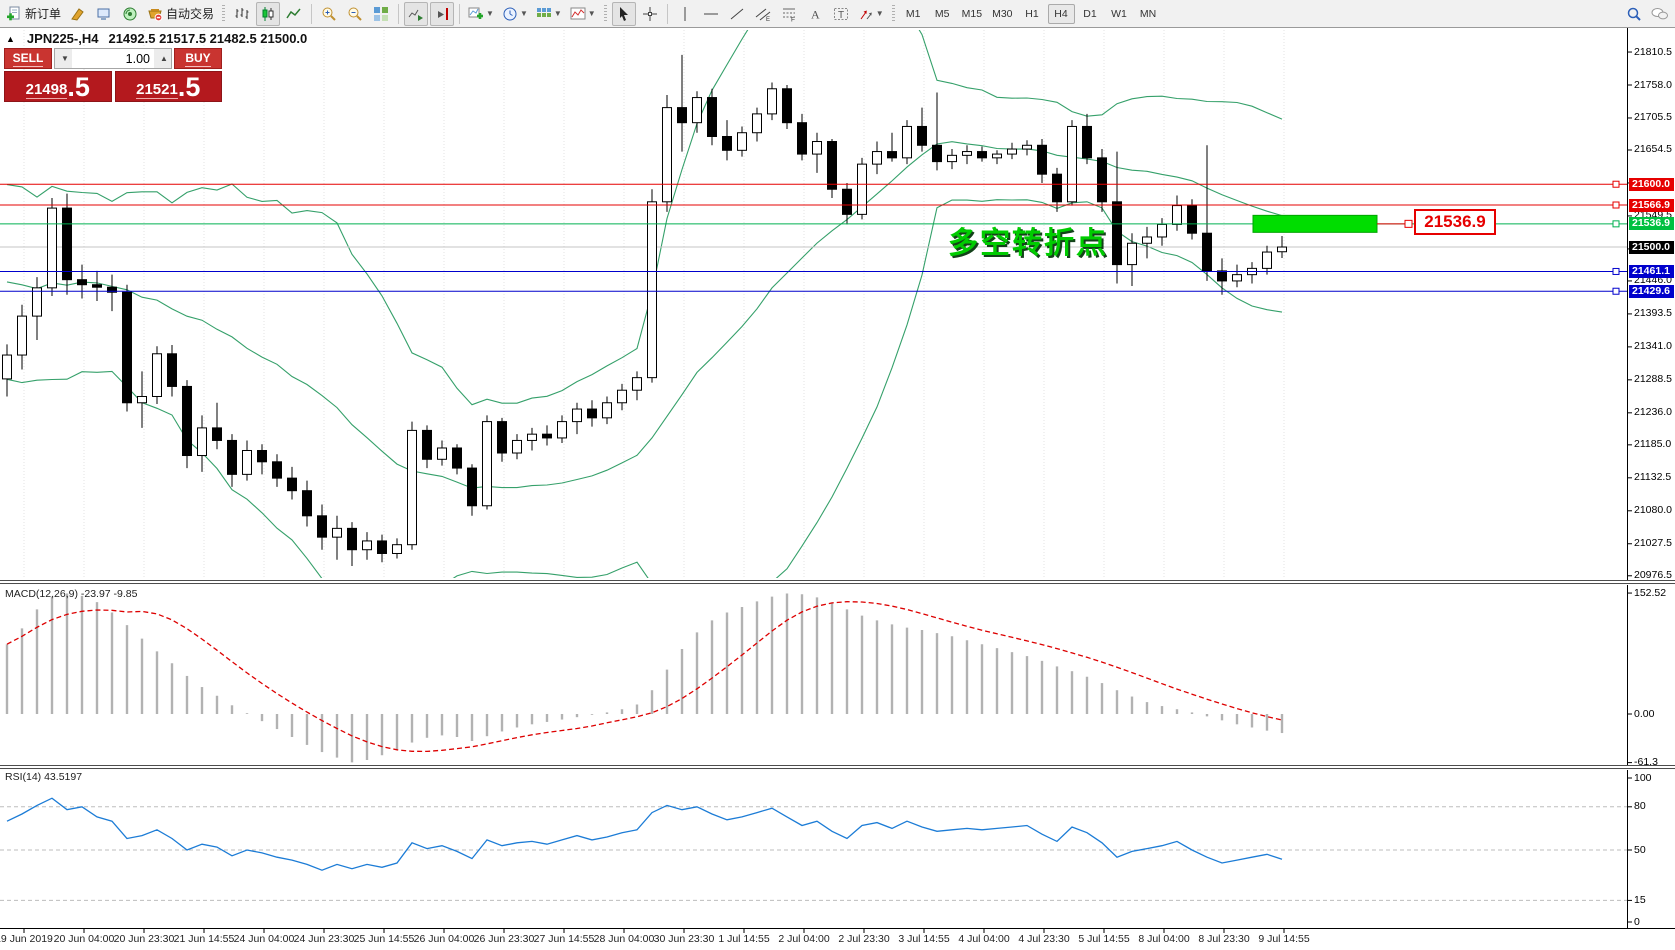 This screenshot has height=950, width=1675. What do you see at coordinates (268, 13) in the screenshot?
I see `candlestick-chart-button` at bounding box center [268, 13].